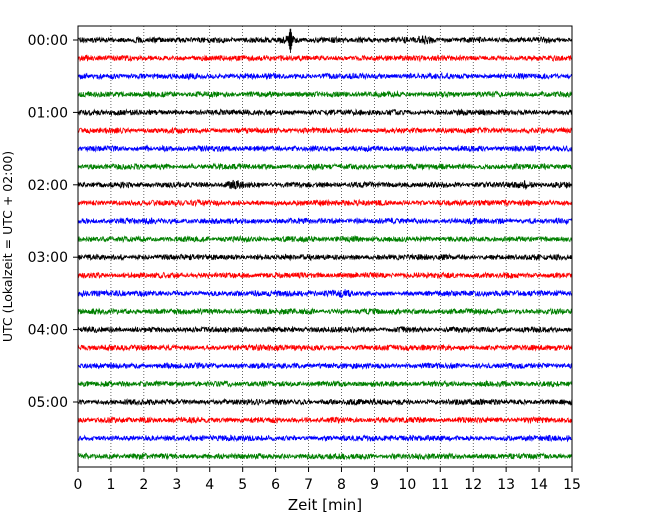 Image resolution: width=650 pixels, height=520 pixels. Describe the element at coordinates (506, 485) in the screenshot. I see `x-tick-label: 13` at that location.